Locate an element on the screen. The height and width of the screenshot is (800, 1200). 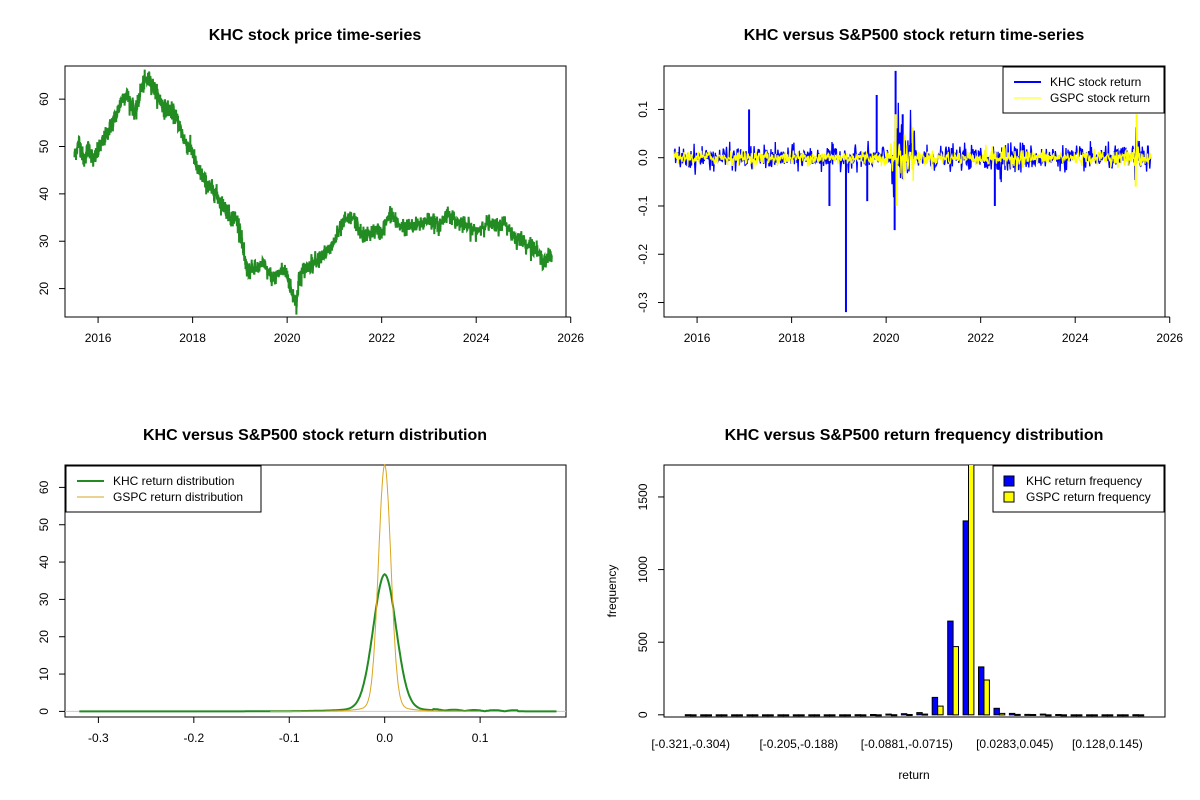
khc-density-curve is located at coordinates (318, 642).